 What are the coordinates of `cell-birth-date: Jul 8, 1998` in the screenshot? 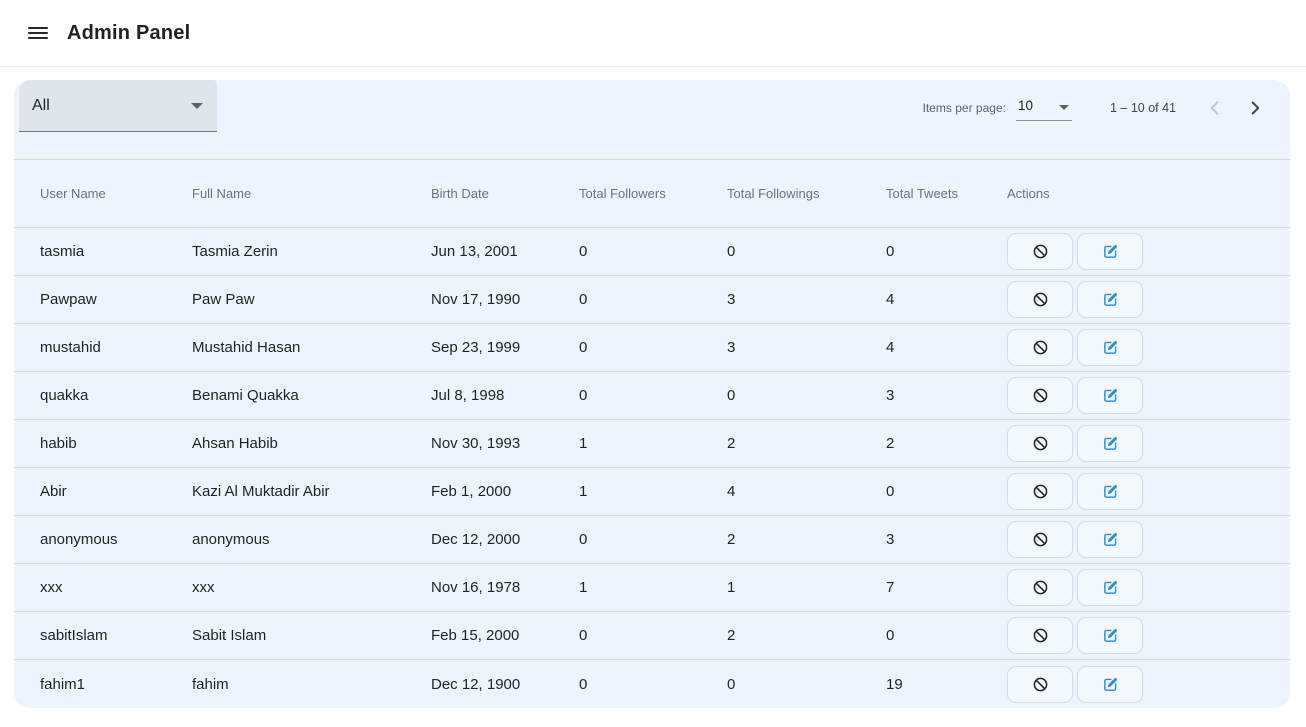 It's located at (468, 395).